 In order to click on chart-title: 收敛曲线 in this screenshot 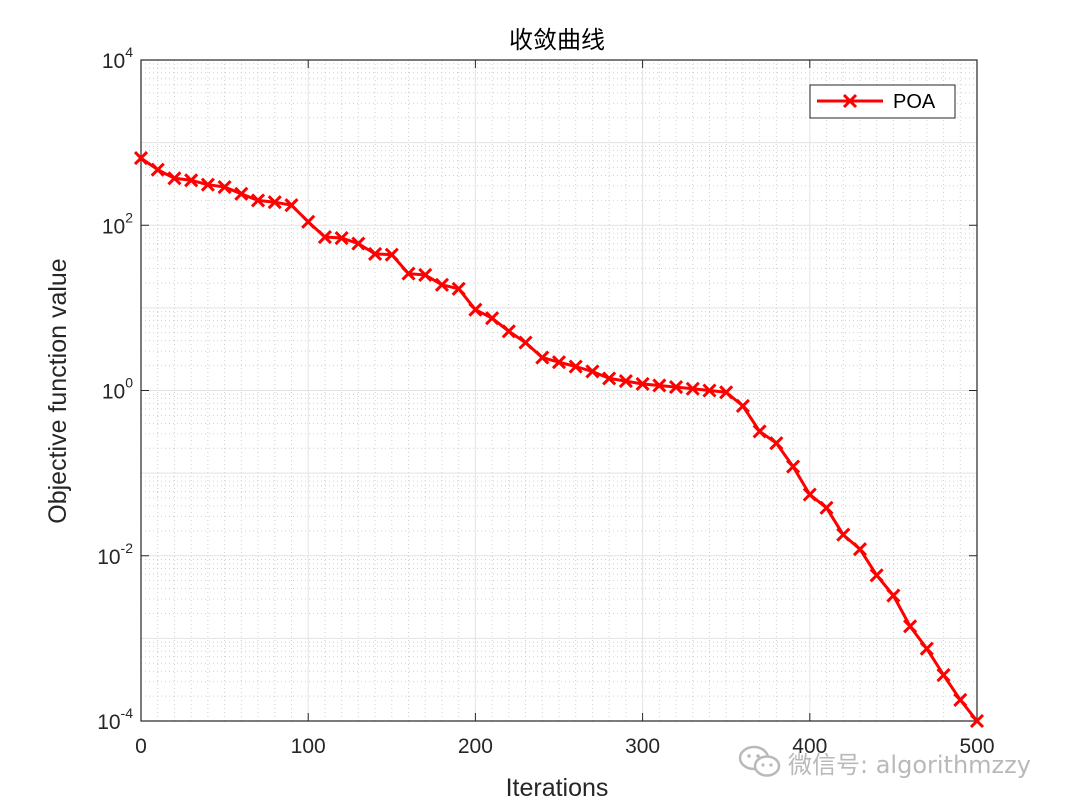, I will do `click(557, 40)`.